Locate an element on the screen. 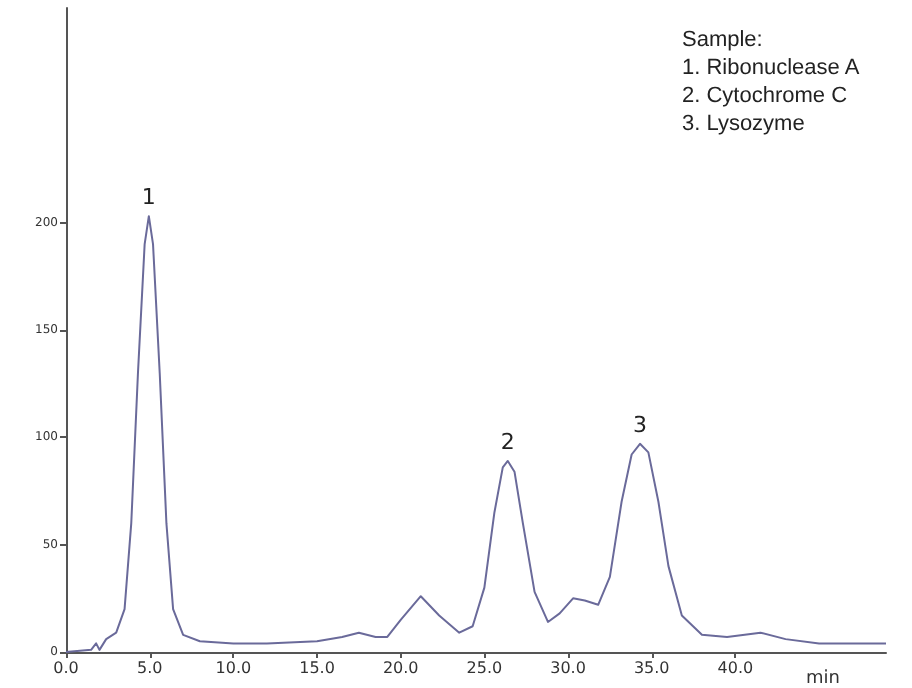  x-tick-label: 30.0 is located at coordinates (568, 668).